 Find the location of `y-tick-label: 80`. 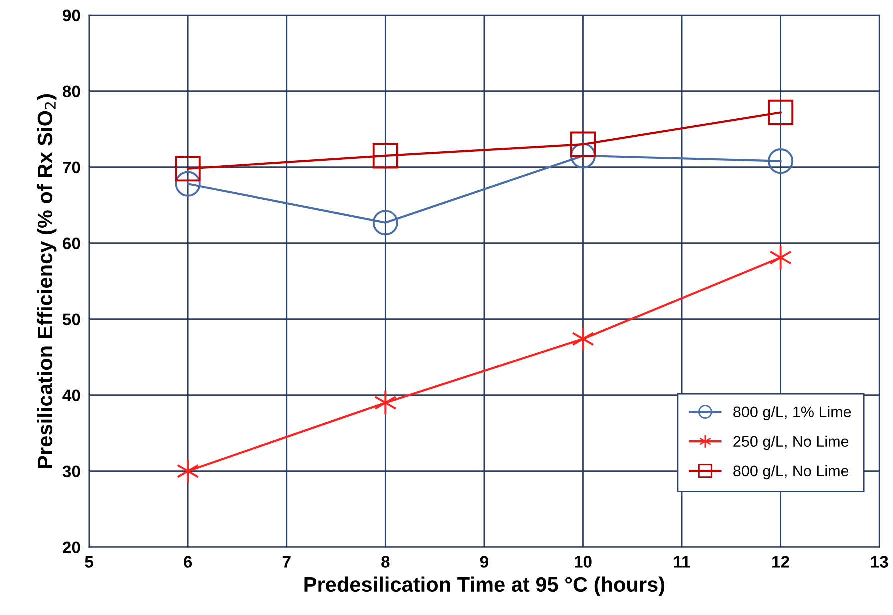

y-tick-label: 80 is located at coordinates (71, 92).